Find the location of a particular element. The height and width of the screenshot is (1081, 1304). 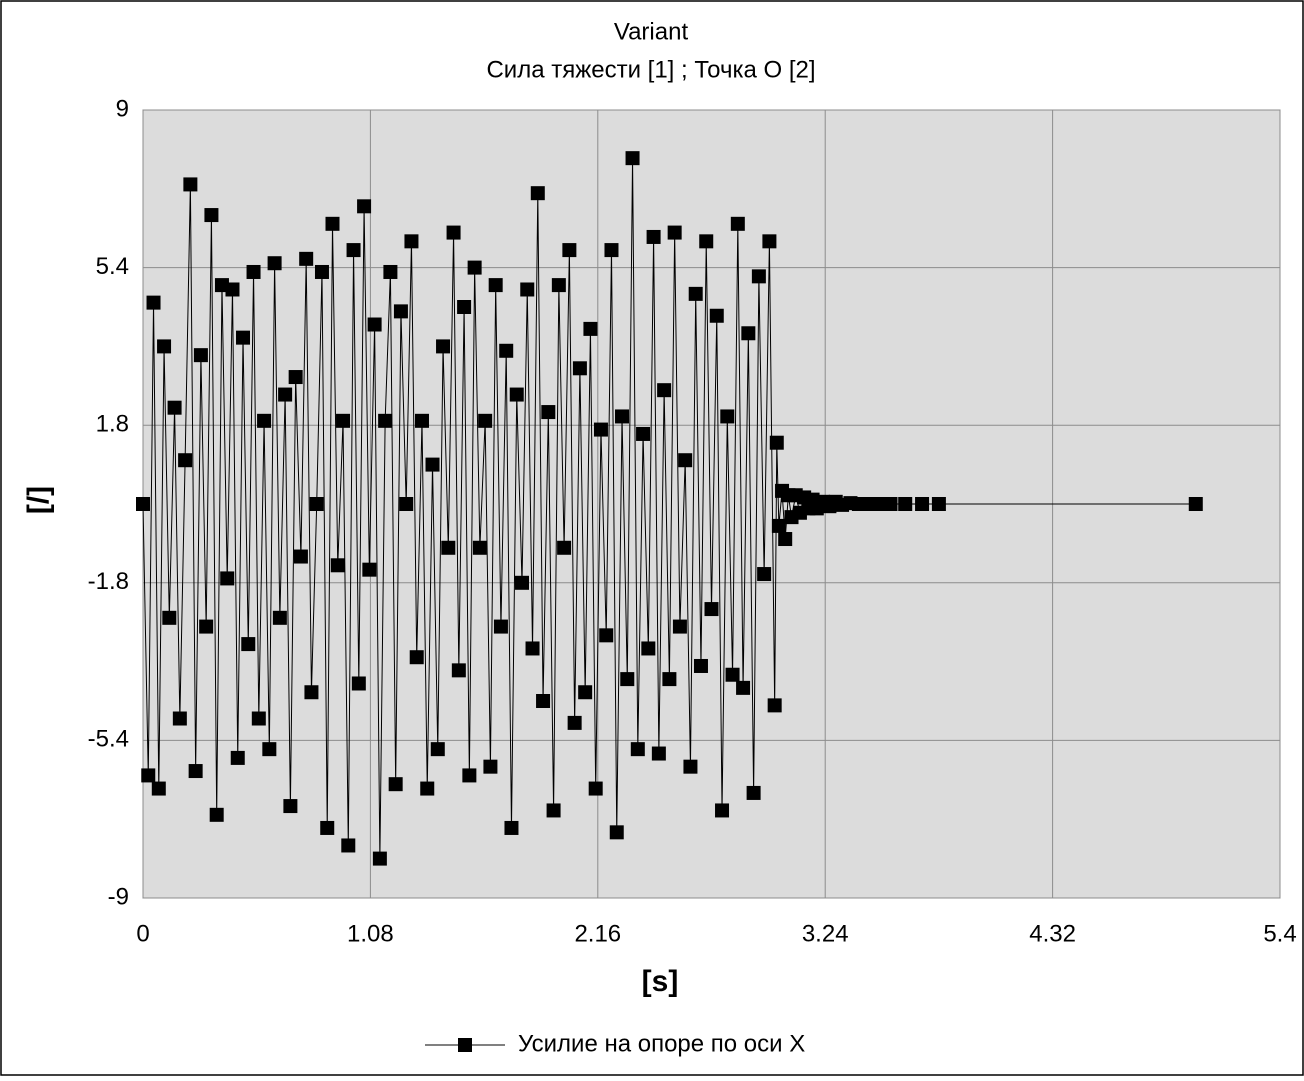

x-tick-label: 1.08 is located at coordinates (370, 933).